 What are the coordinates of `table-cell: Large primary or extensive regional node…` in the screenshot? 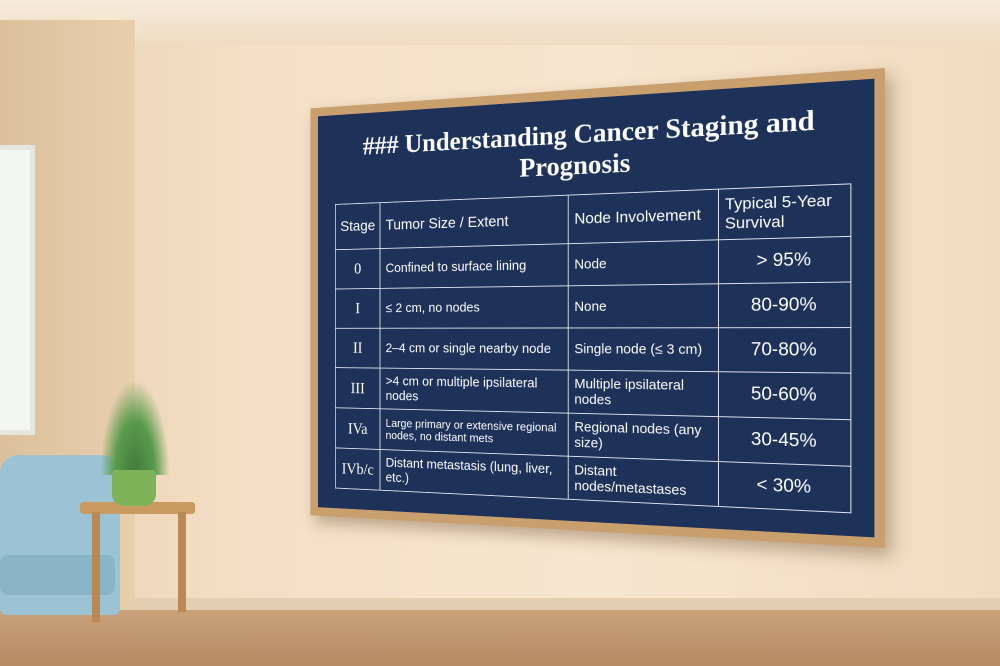 It's located at (474, 432).